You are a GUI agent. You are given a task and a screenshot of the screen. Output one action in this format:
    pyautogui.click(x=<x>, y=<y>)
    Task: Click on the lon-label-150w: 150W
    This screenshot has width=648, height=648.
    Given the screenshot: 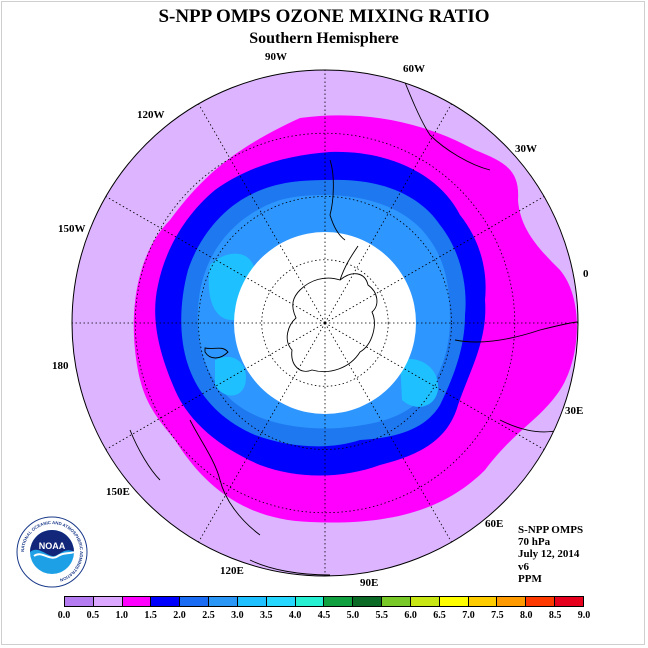 What is the action you would take?
    pyautogui.click(x=72, y=229)
    